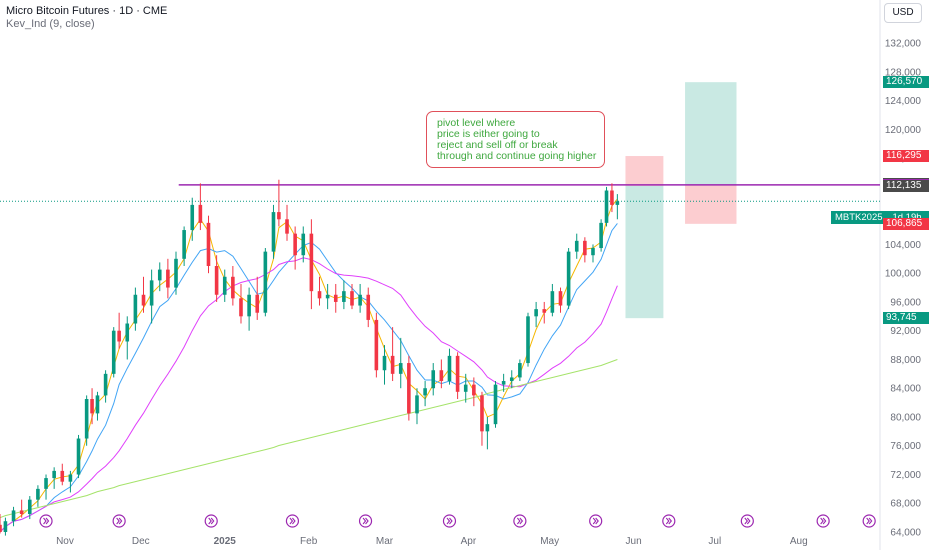 Image resolution: width=932 pixels, height=550 pixels. Describe the element at coordinates (905, 475) in the screenshot. I see `y-tick-label: 72,000` at that location.